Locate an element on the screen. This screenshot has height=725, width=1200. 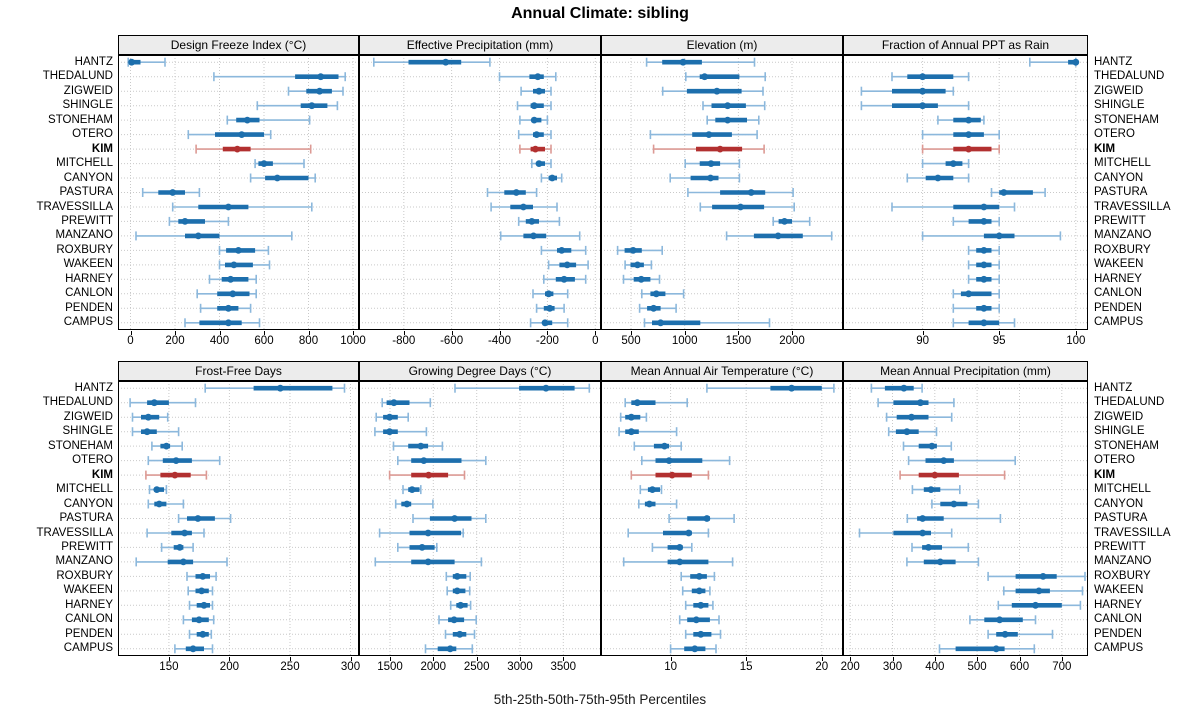
station-label-right-travessilla: TRAVESSILLA is located at coordinates (1132, 206).